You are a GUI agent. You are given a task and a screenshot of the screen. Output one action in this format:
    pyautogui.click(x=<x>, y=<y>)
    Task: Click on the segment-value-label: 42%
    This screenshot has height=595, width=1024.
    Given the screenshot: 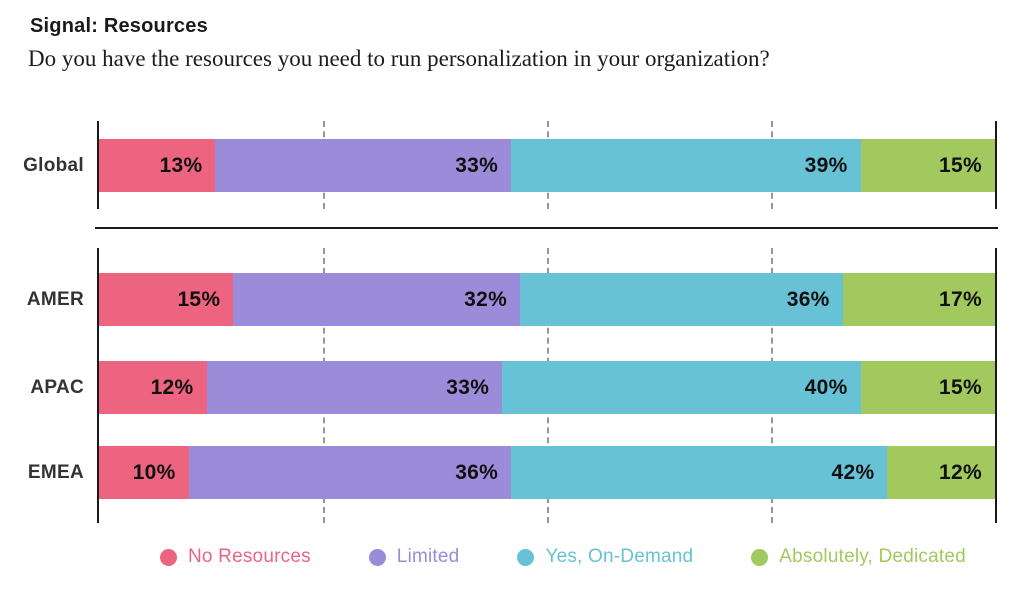 What is the action you would take?
    pyautogui.click(x=853, y=472)
    